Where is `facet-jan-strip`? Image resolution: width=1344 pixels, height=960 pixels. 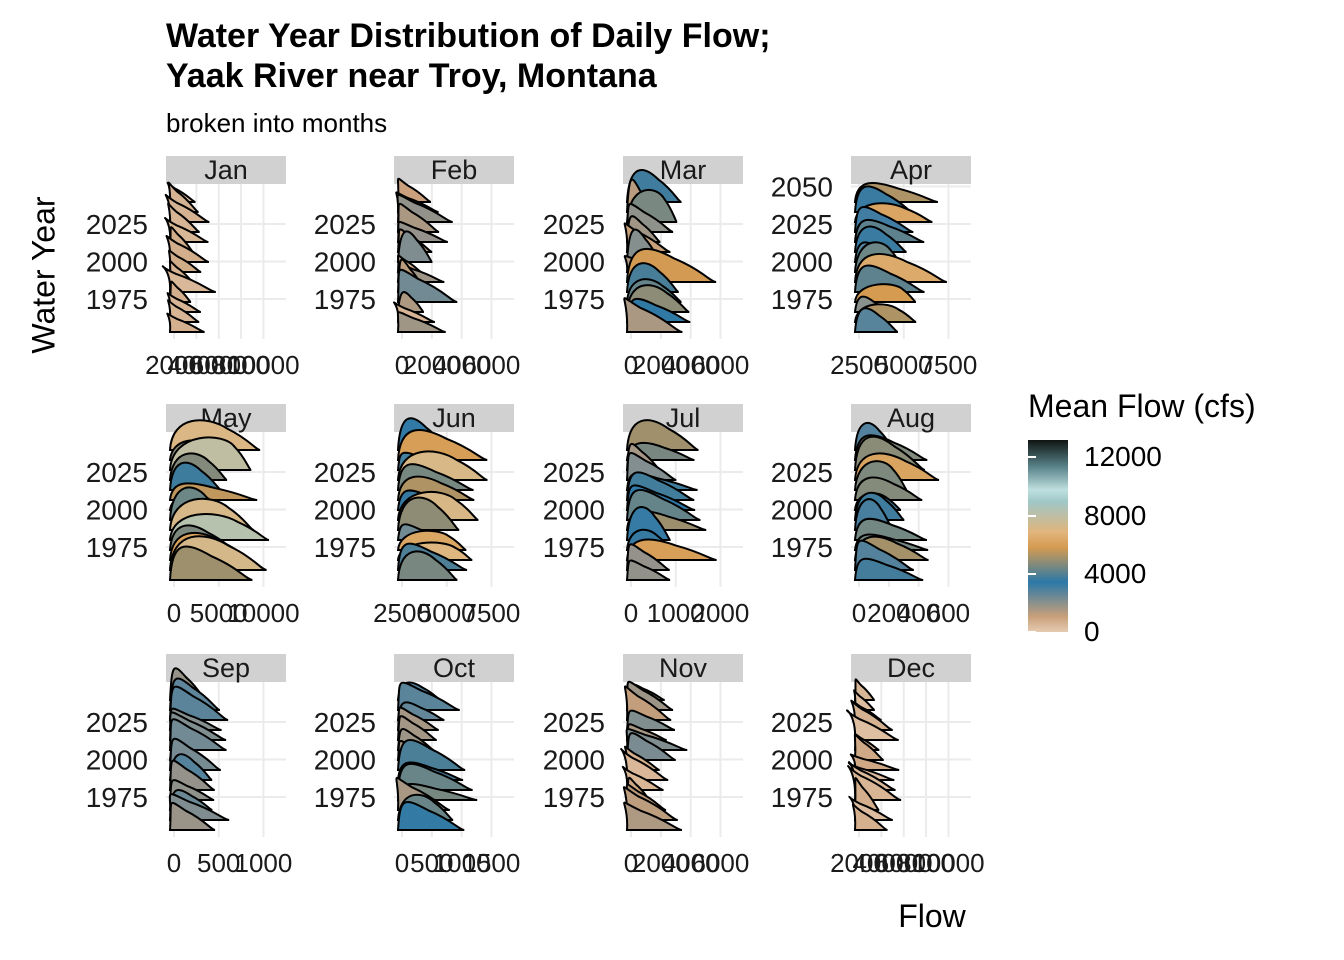
facet-jan-strip is located at coordinates (226, 170).